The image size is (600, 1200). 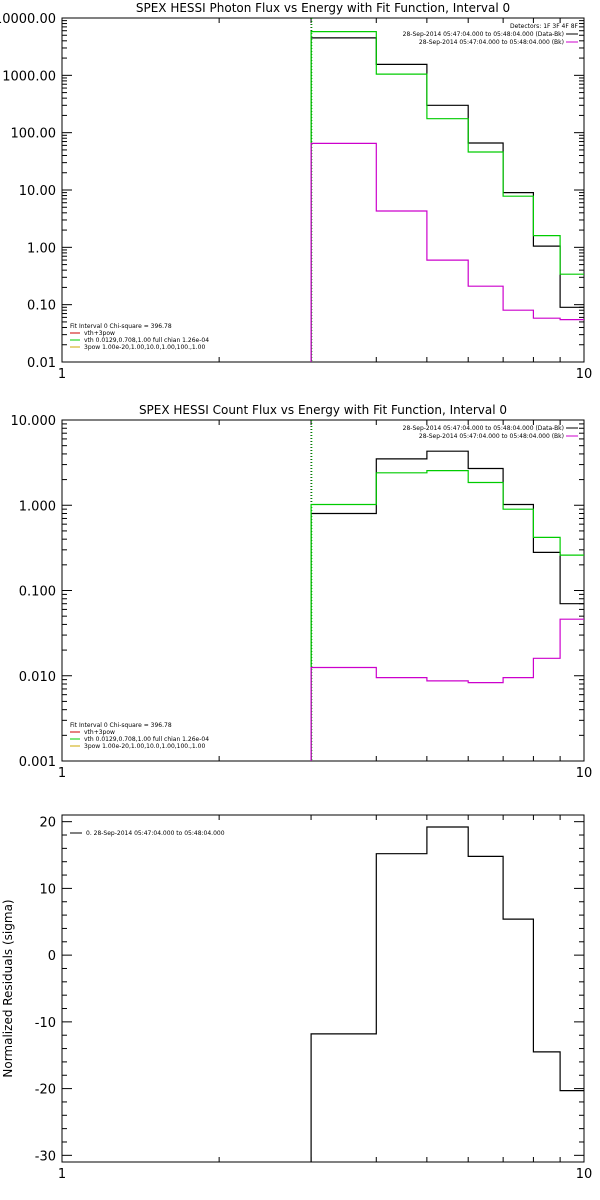 I want to click on y-tick-label: 1000.00, so click(x=29, y=76).